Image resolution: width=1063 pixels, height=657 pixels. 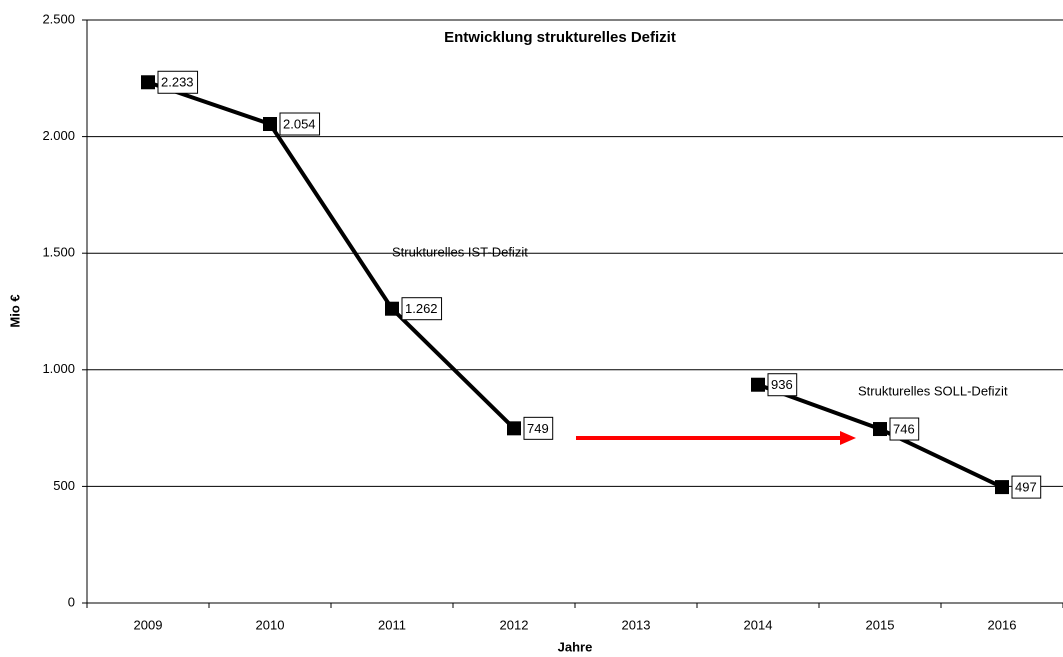 I want to click on data-label-text: 936, so click(x=782, y=384).